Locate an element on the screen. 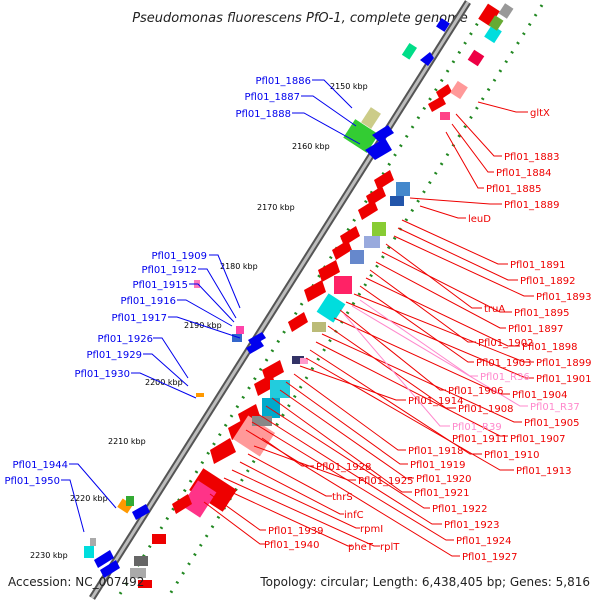 Image resolution: width=600 pixels, height=600 pixels. gene-label: Pfl01_1913 is located at coordinates (544, 471).